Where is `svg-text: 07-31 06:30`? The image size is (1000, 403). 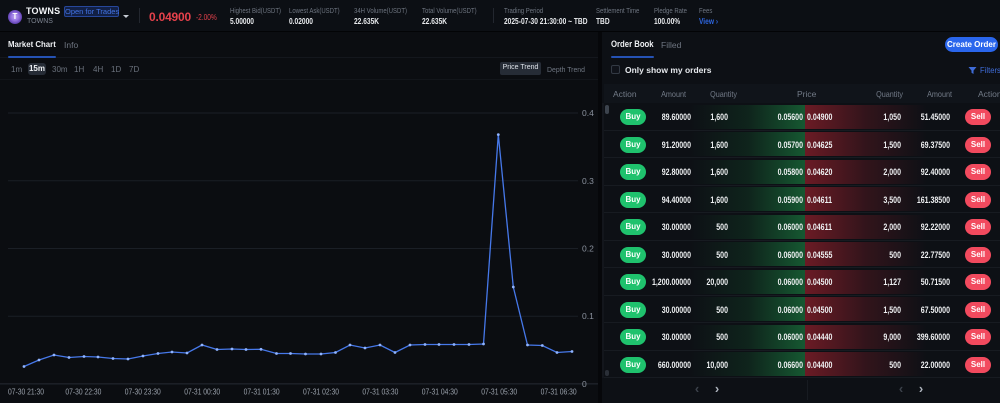 svg-text: 07-31 06:30 is located at coordinates (559, 392).